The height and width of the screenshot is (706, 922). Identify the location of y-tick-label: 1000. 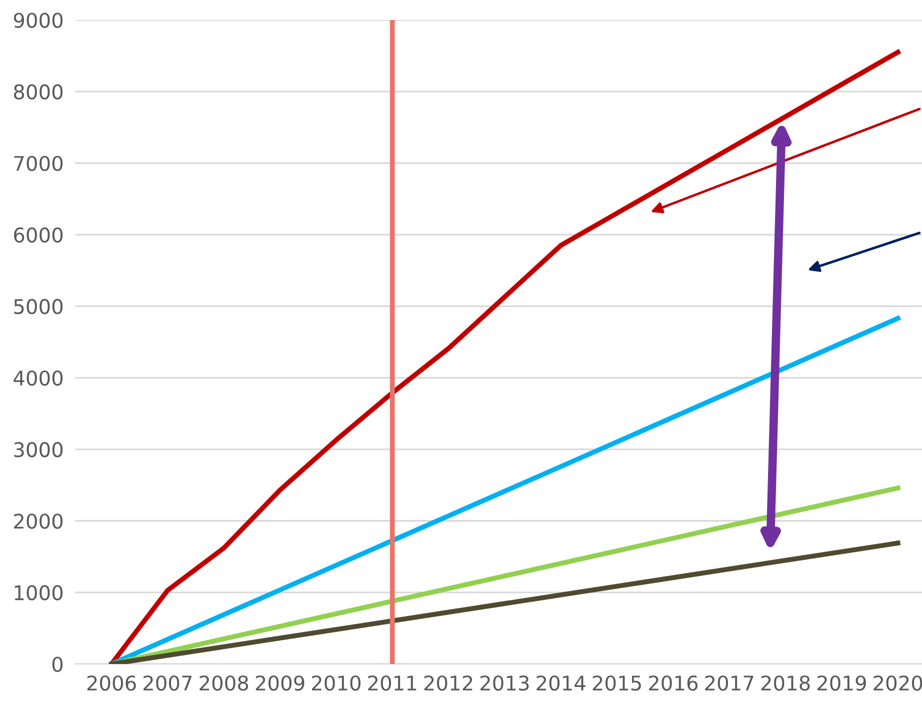
(38, 592).